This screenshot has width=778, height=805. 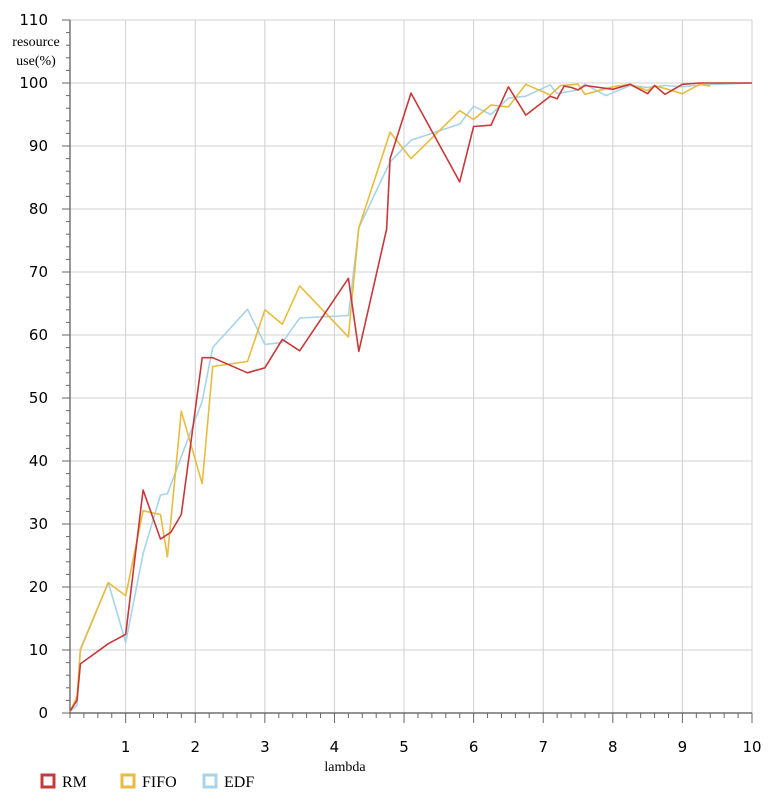 I want to click on x-tick-label: 4, so click(x=335, y=747).